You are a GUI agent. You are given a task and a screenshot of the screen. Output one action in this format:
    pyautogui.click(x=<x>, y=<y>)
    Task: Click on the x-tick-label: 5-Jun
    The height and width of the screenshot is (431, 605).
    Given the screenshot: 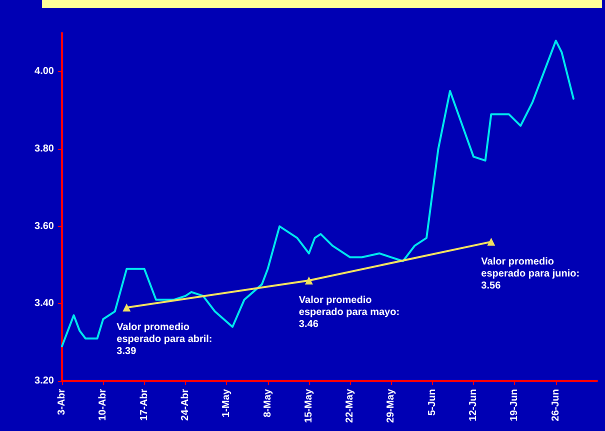 What is the action you would take?
    pyautogui.click(x=432, y=402)
    